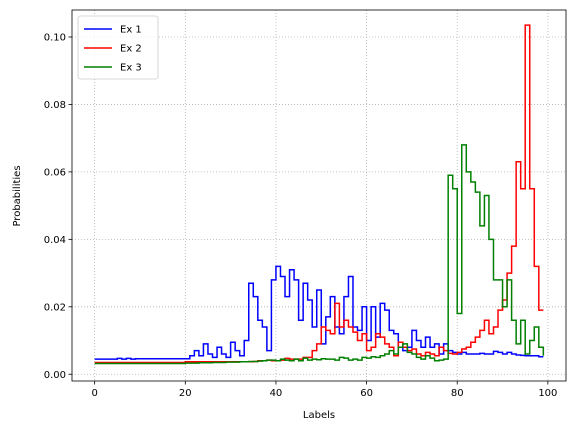 This screenshot has width=576, height=432. Describe the element at coordinates (55, 37) in the screenshot. I see `y-tick-label: 0.10` at that location.